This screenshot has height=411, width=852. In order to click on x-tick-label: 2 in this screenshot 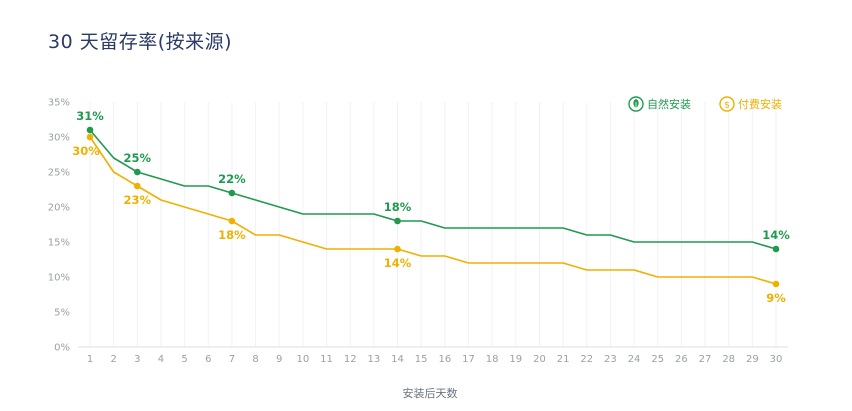, I will do `click(113, 359)`.